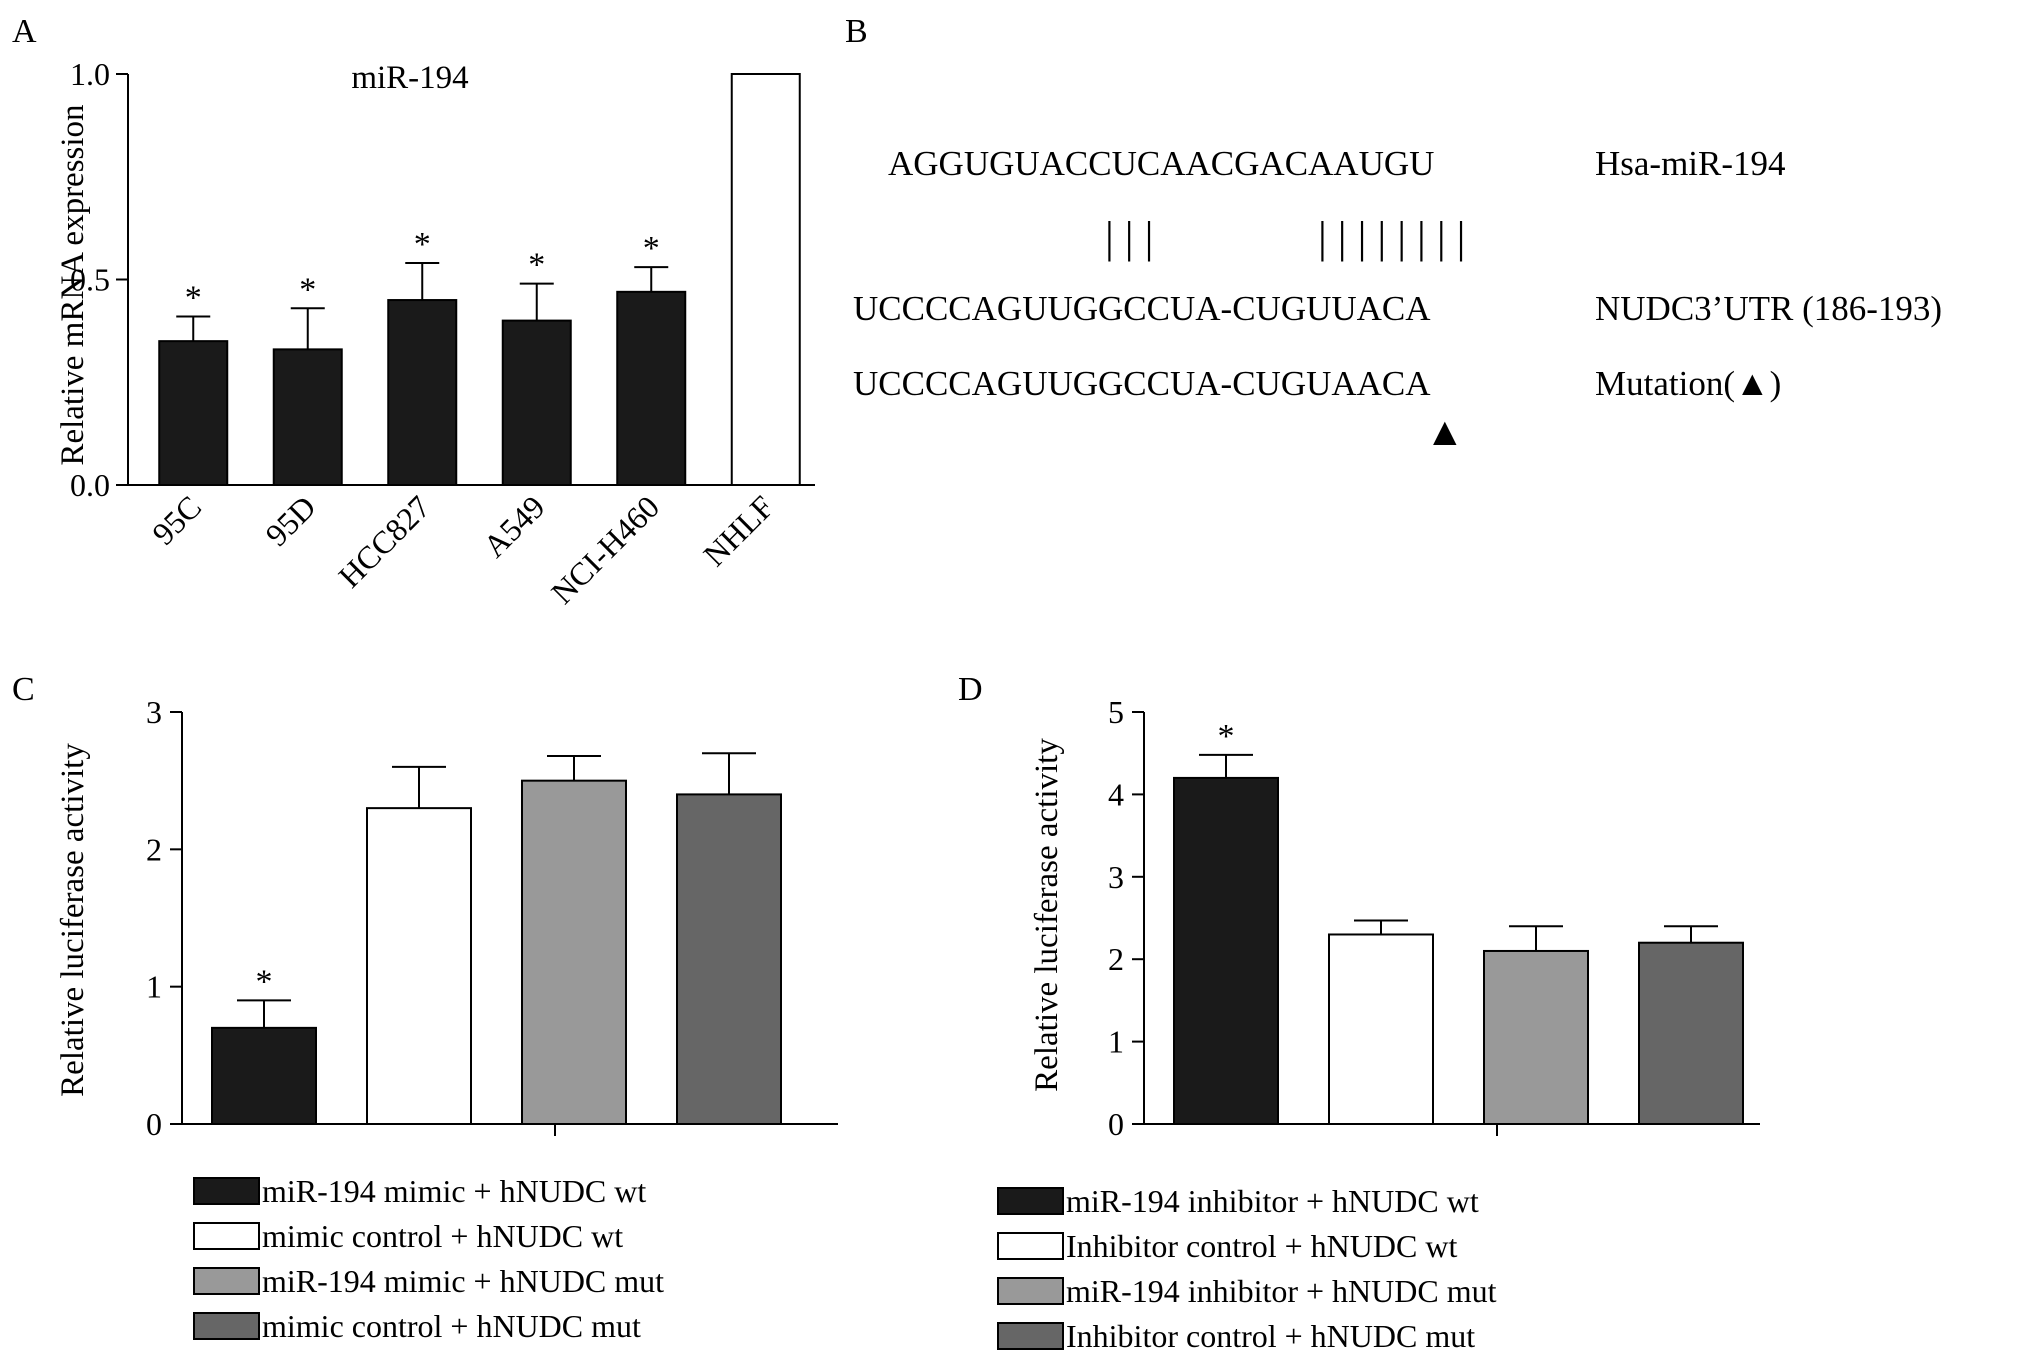 This screenshot has height=1351, width=2031. What do you see at coordinates (90, 74) in the screenshot?
I see `y-tick-label: 1.0` at bounding box center [90, 74].